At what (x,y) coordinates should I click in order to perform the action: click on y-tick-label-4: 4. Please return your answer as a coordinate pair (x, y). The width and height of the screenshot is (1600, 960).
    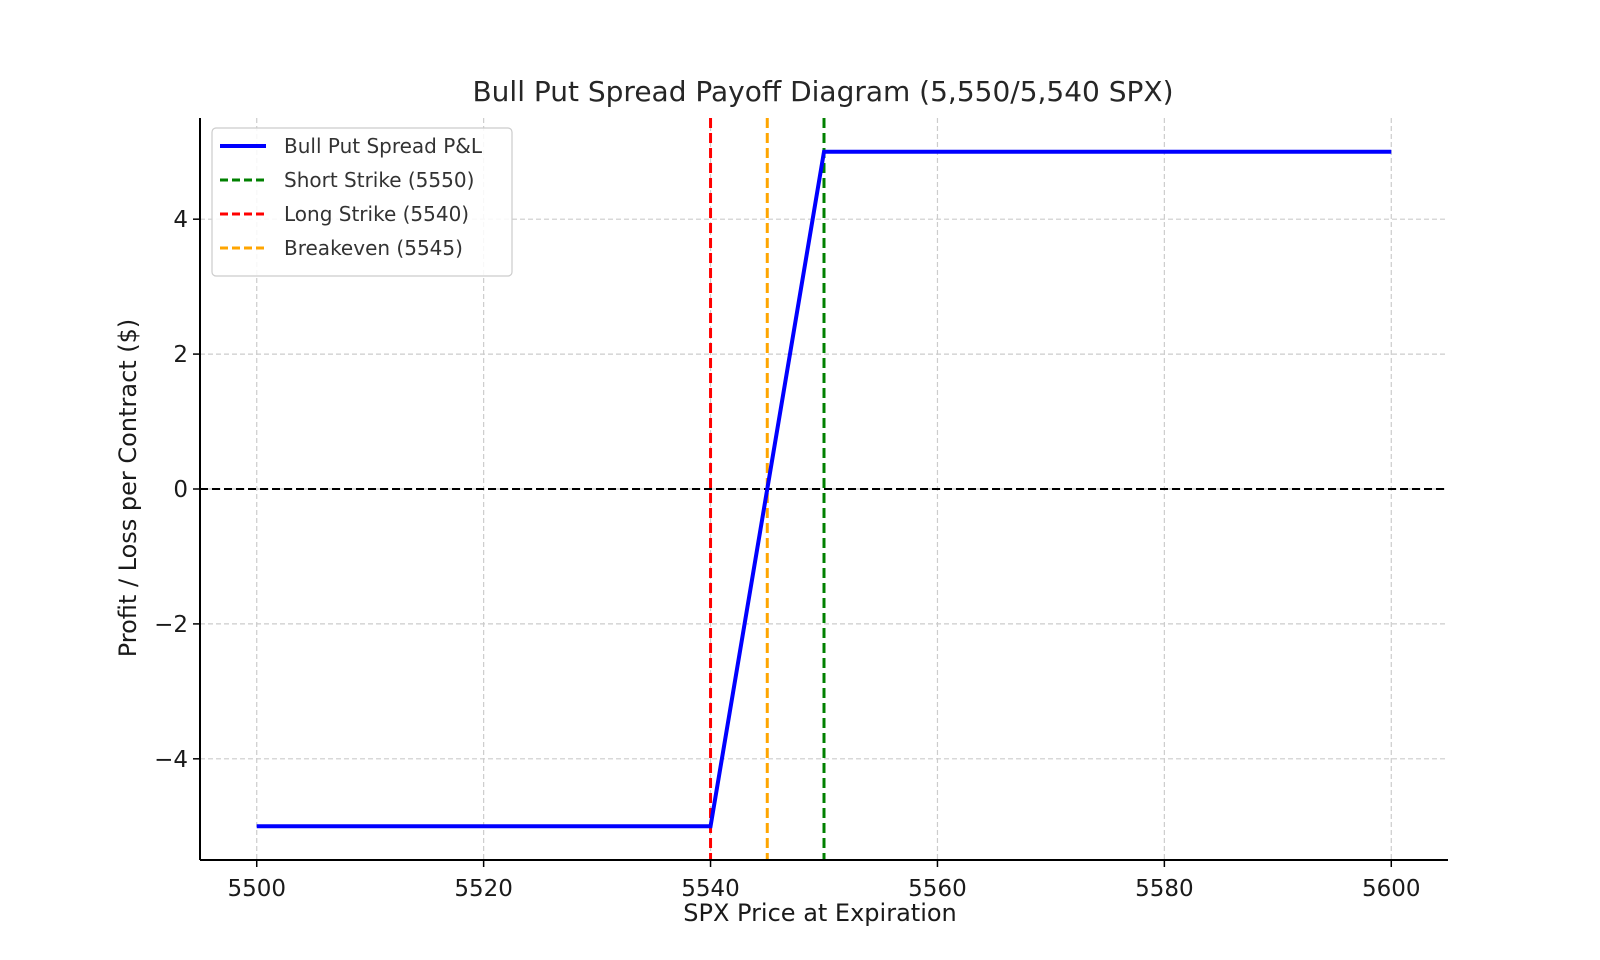
    Looking at the image, I should click on (180, 220).